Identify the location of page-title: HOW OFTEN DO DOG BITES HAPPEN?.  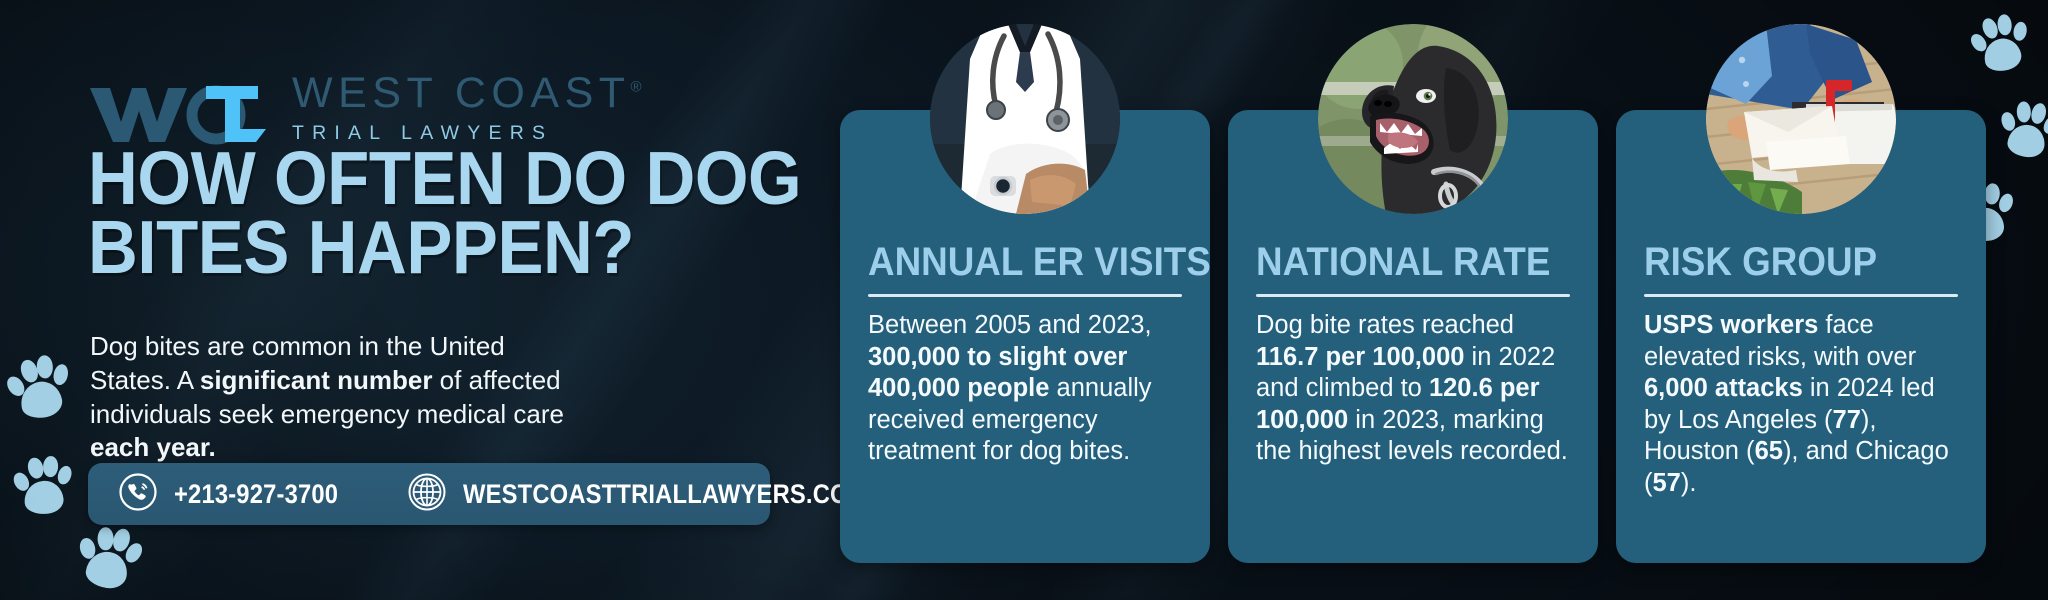
(445, 212).